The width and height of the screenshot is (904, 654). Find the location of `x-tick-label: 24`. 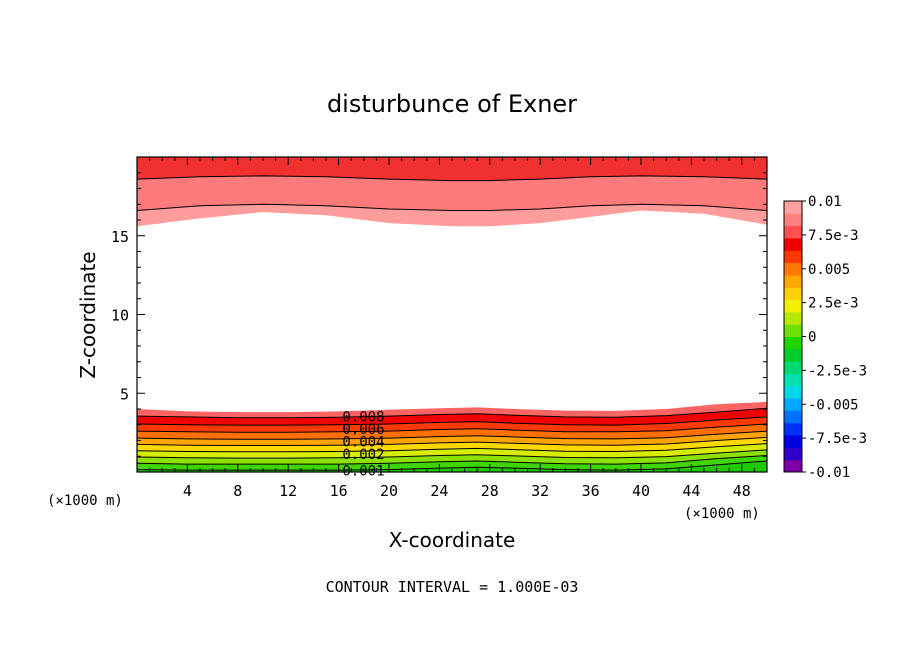

x-tick-label: 24 is located at coordinates (439, 491).